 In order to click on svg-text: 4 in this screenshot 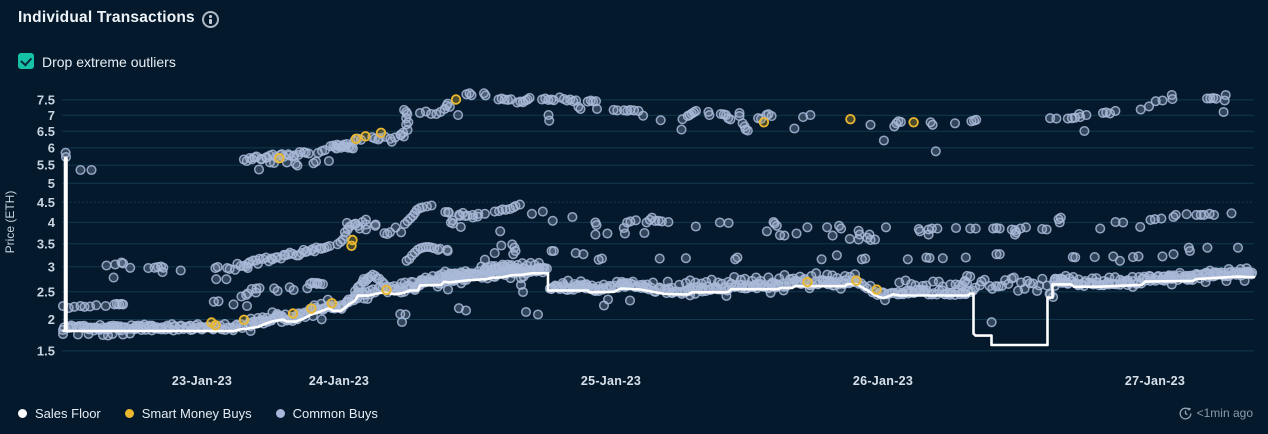, I will do `click(52, 222)`.